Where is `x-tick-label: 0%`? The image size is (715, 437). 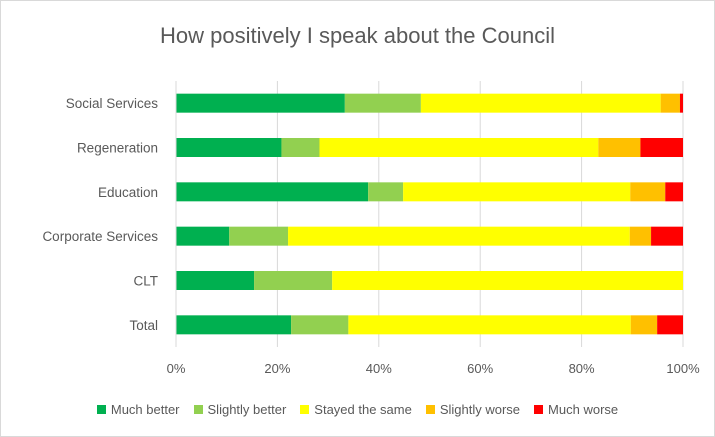 x-tick-label: 0% is located at coordinates (176, 368).